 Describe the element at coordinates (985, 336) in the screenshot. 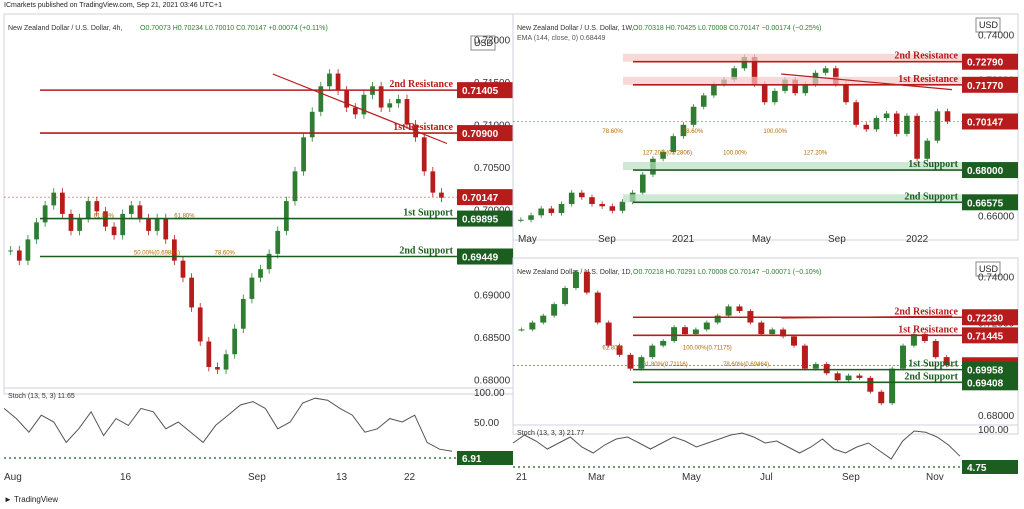

I see `price-box-label: 0.71445` at that location.